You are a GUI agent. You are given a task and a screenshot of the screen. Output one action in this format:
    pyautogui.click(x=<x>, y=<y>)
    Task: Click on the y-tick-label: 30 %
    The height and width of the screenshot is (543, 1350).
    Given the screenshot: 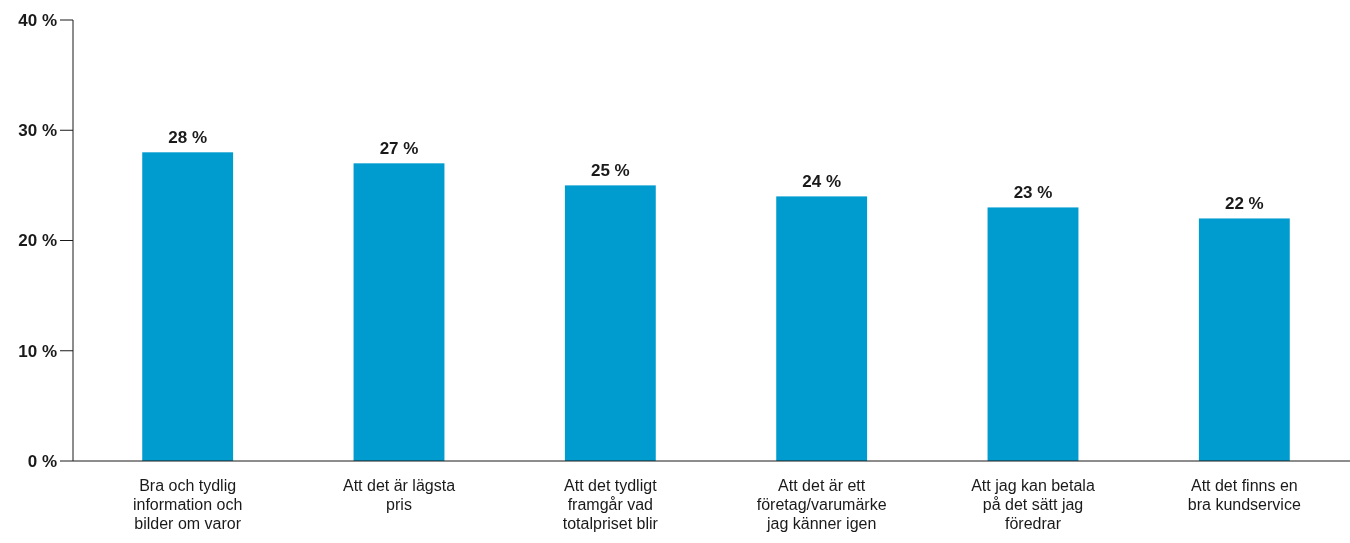 What is the action you would take?
    pyautogui.click(x=37, y=131)
    